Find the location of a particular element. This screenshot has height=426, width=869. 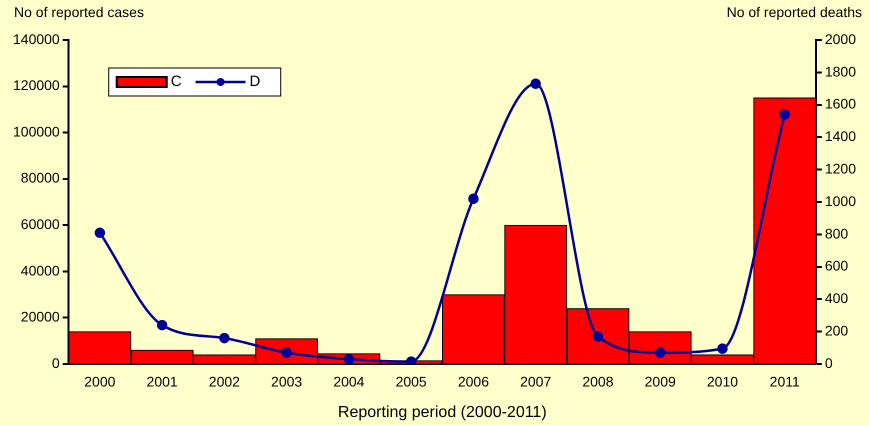

legend-label: D is located at coordinates (255, 81).